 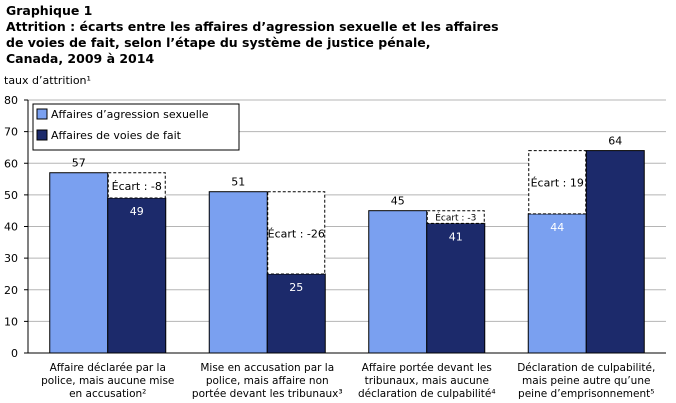 What do you see at coordinates (11, 227) in the screenshot?
I see `y-tick-label: 40` at bounding box center [11, 227].